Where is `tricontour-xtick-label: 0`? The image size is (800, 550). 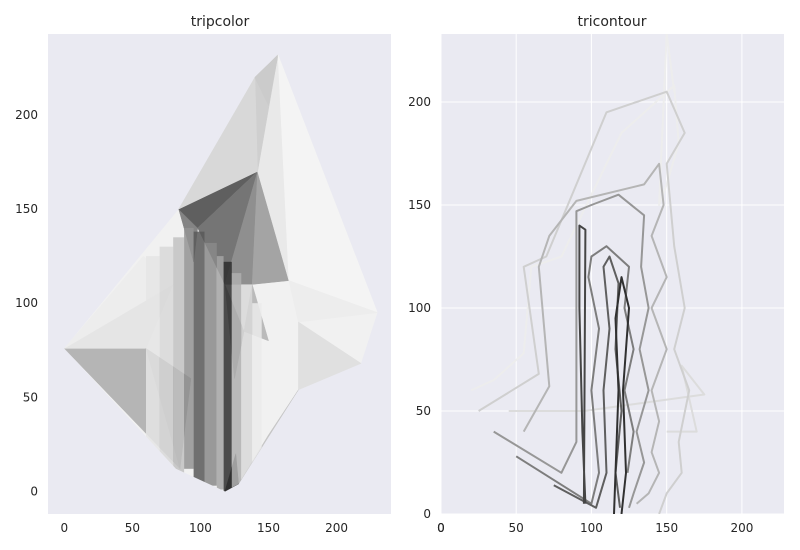
tricontour-xtick-label: 0 is located at coordinates (441, 528).